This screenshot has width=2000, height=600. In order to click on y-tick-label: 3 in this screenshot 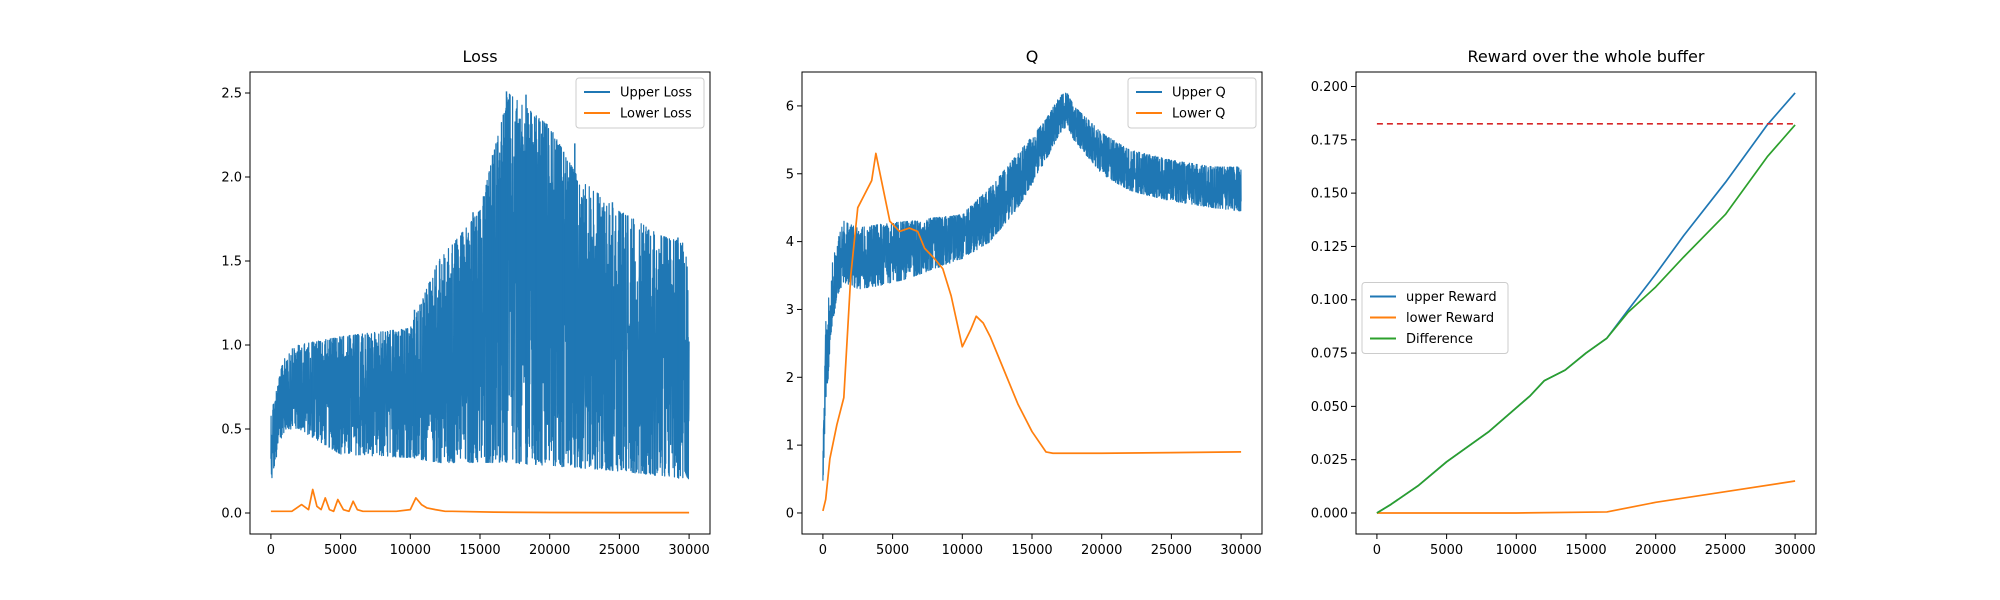, I will do `click(790, 310)`.